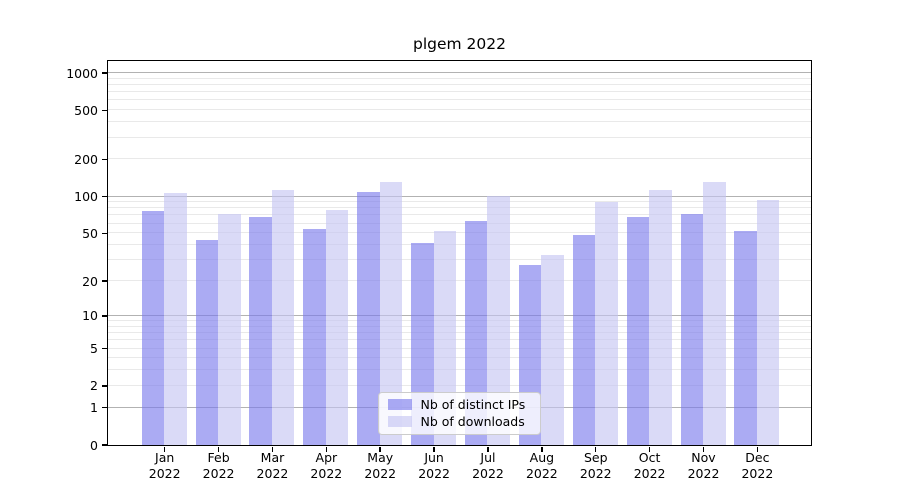  What do you see at coordinates (757, 449) in the screenshot?
I see `x-tick-dec` at bounding box center [757, 449].